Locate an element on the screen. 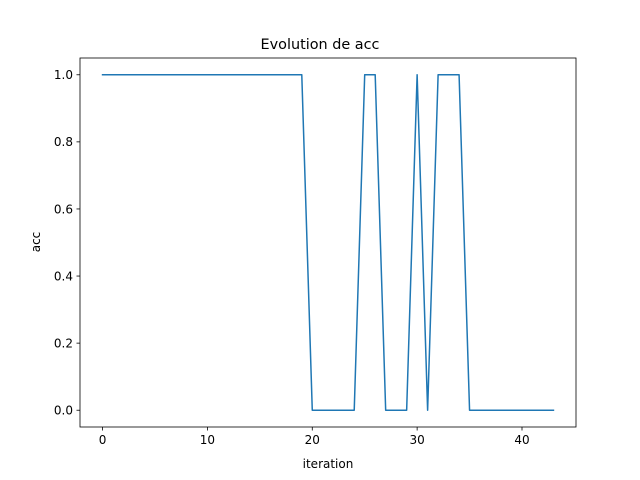 The image size is (640, 480). y-tick-label: 0.2 is located at coordinates (63, 343).